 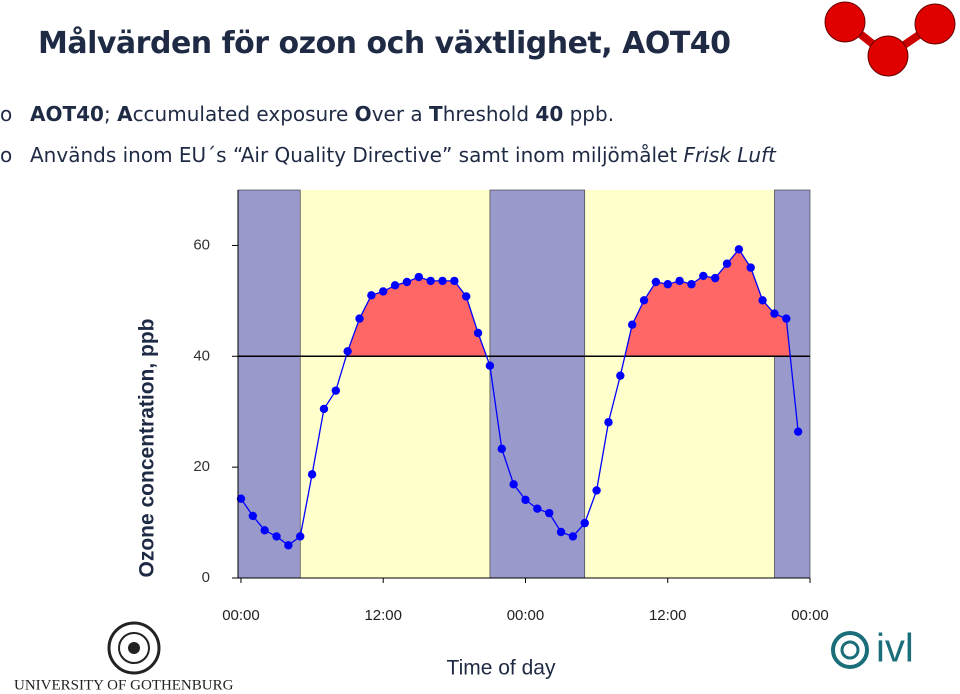 What do you see at coordinates (890, 39) in the screenshot?
I see `molecule-icon` at bounding box center [890, 39].